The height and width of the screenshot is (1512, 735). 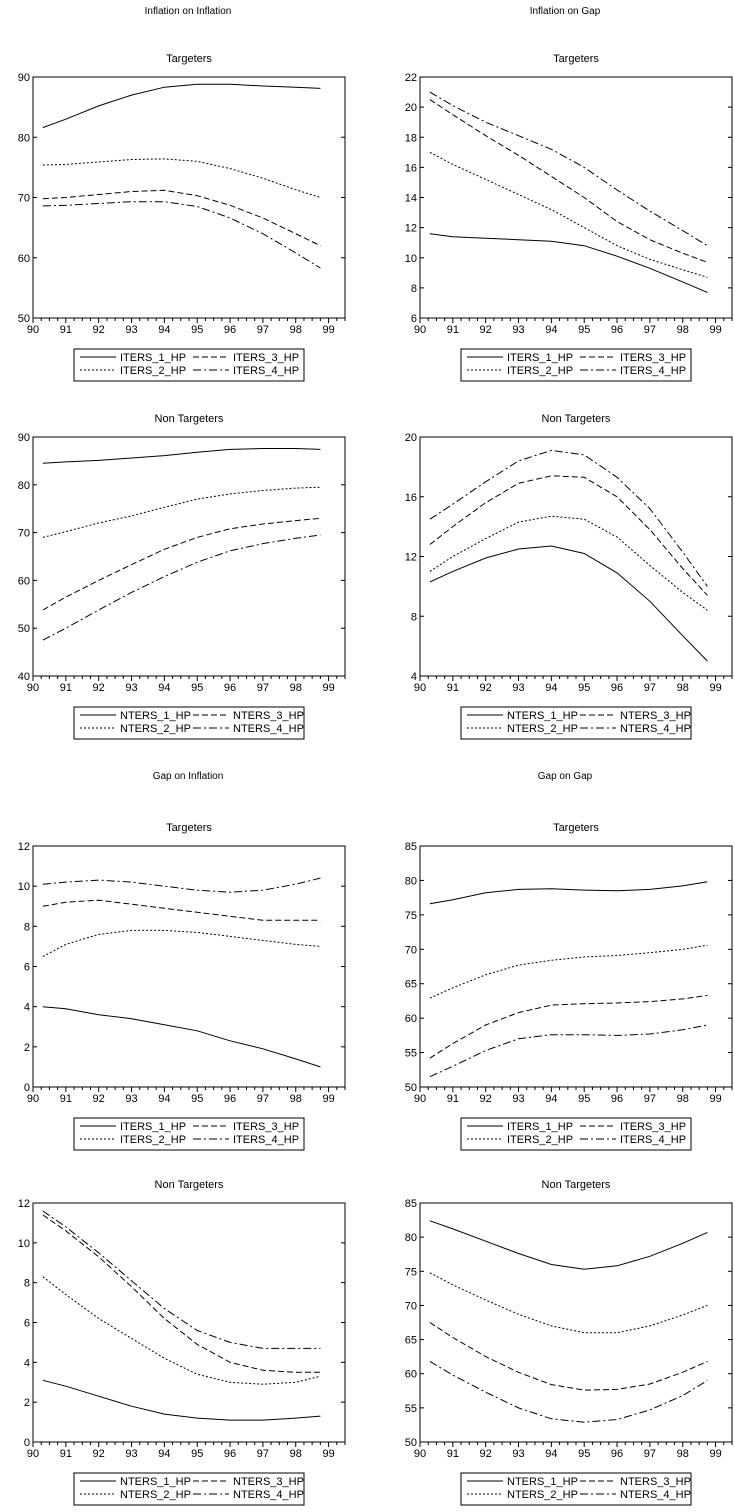 I want to click on legend-label-4: NTERS_4_HP, so click(x=268, y=729).